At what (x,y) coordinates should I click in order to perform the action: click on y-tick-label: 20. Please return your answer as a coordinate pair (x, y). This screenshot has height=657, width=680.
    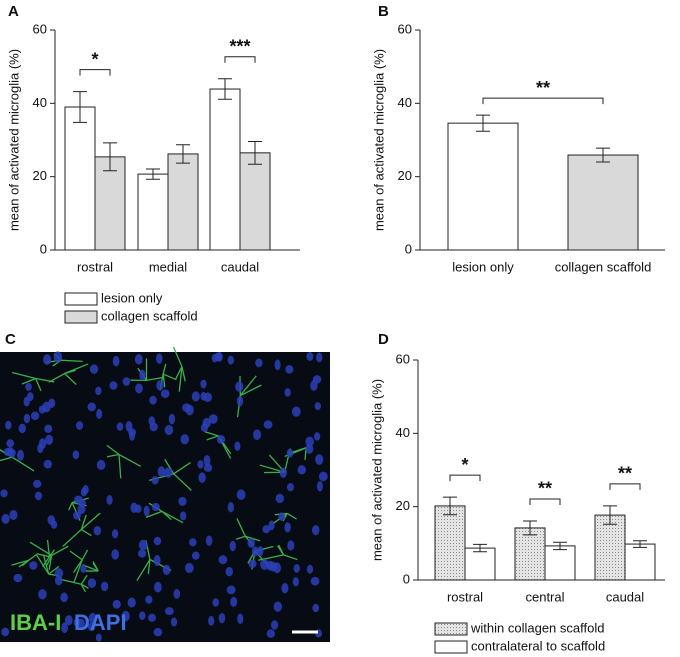
    Looking at the image, I should click on (40, 175).